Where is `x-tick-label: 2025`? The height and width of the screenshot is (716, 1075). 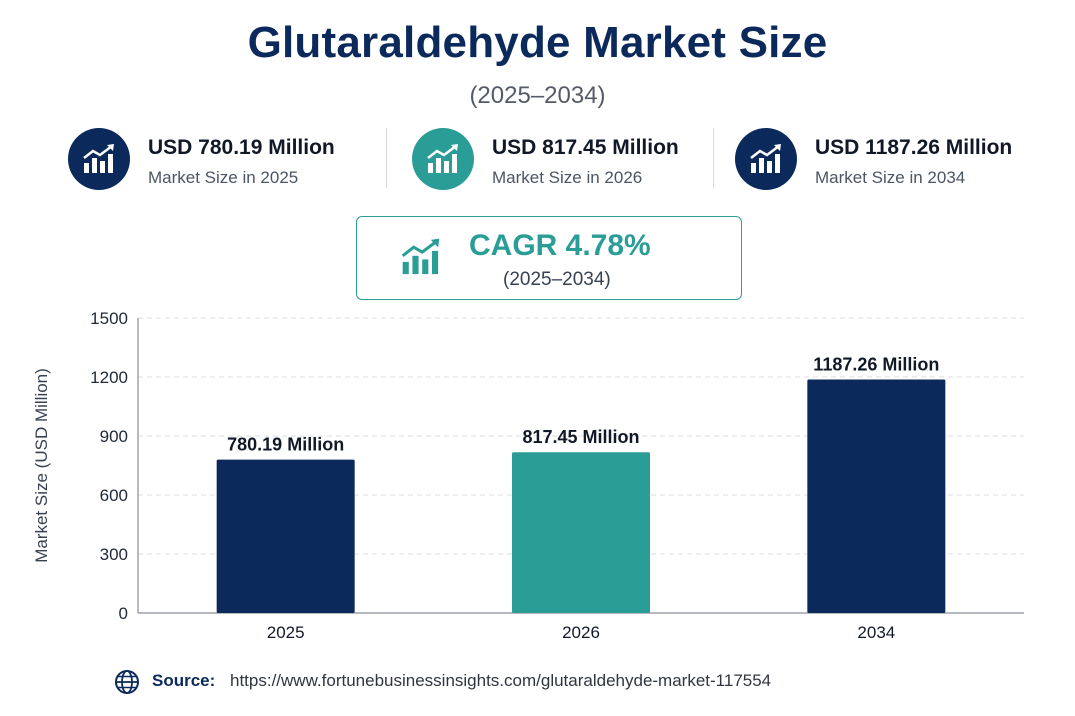 x-tick-label: 2025 is located at coordinates (286, 632).